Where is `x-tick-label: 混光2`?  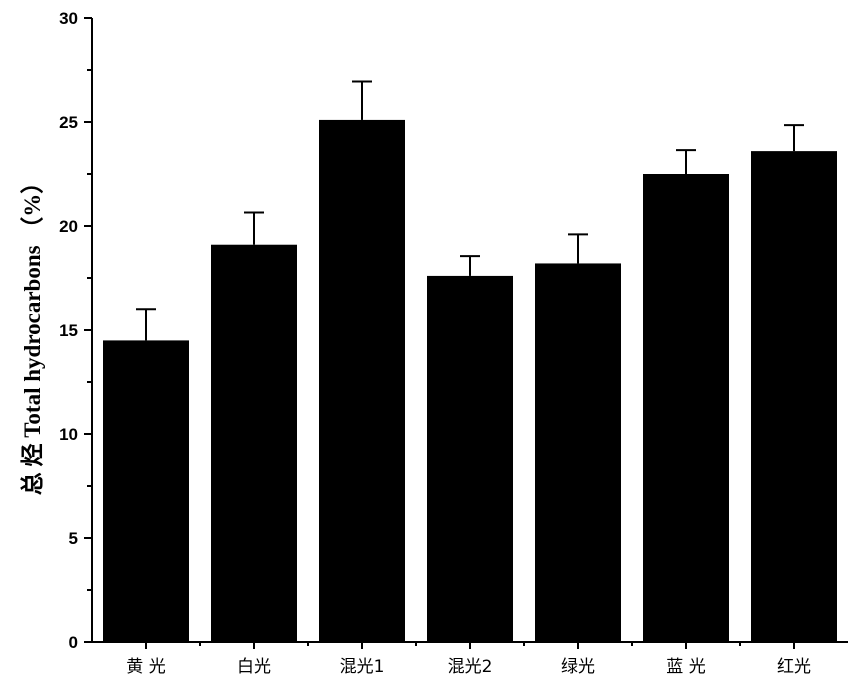 x-tick-label: 混光2 is located at coordinates (470, 667).